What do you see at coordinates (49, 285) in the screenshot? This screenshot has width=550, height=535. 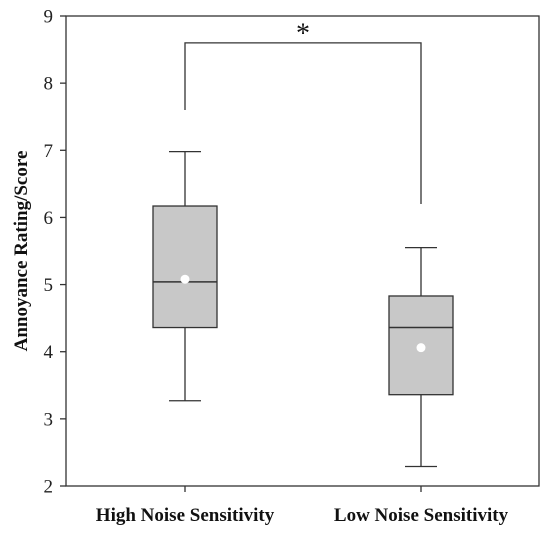 I see `y-tick-label: 5` at bounding box center [49, 285].